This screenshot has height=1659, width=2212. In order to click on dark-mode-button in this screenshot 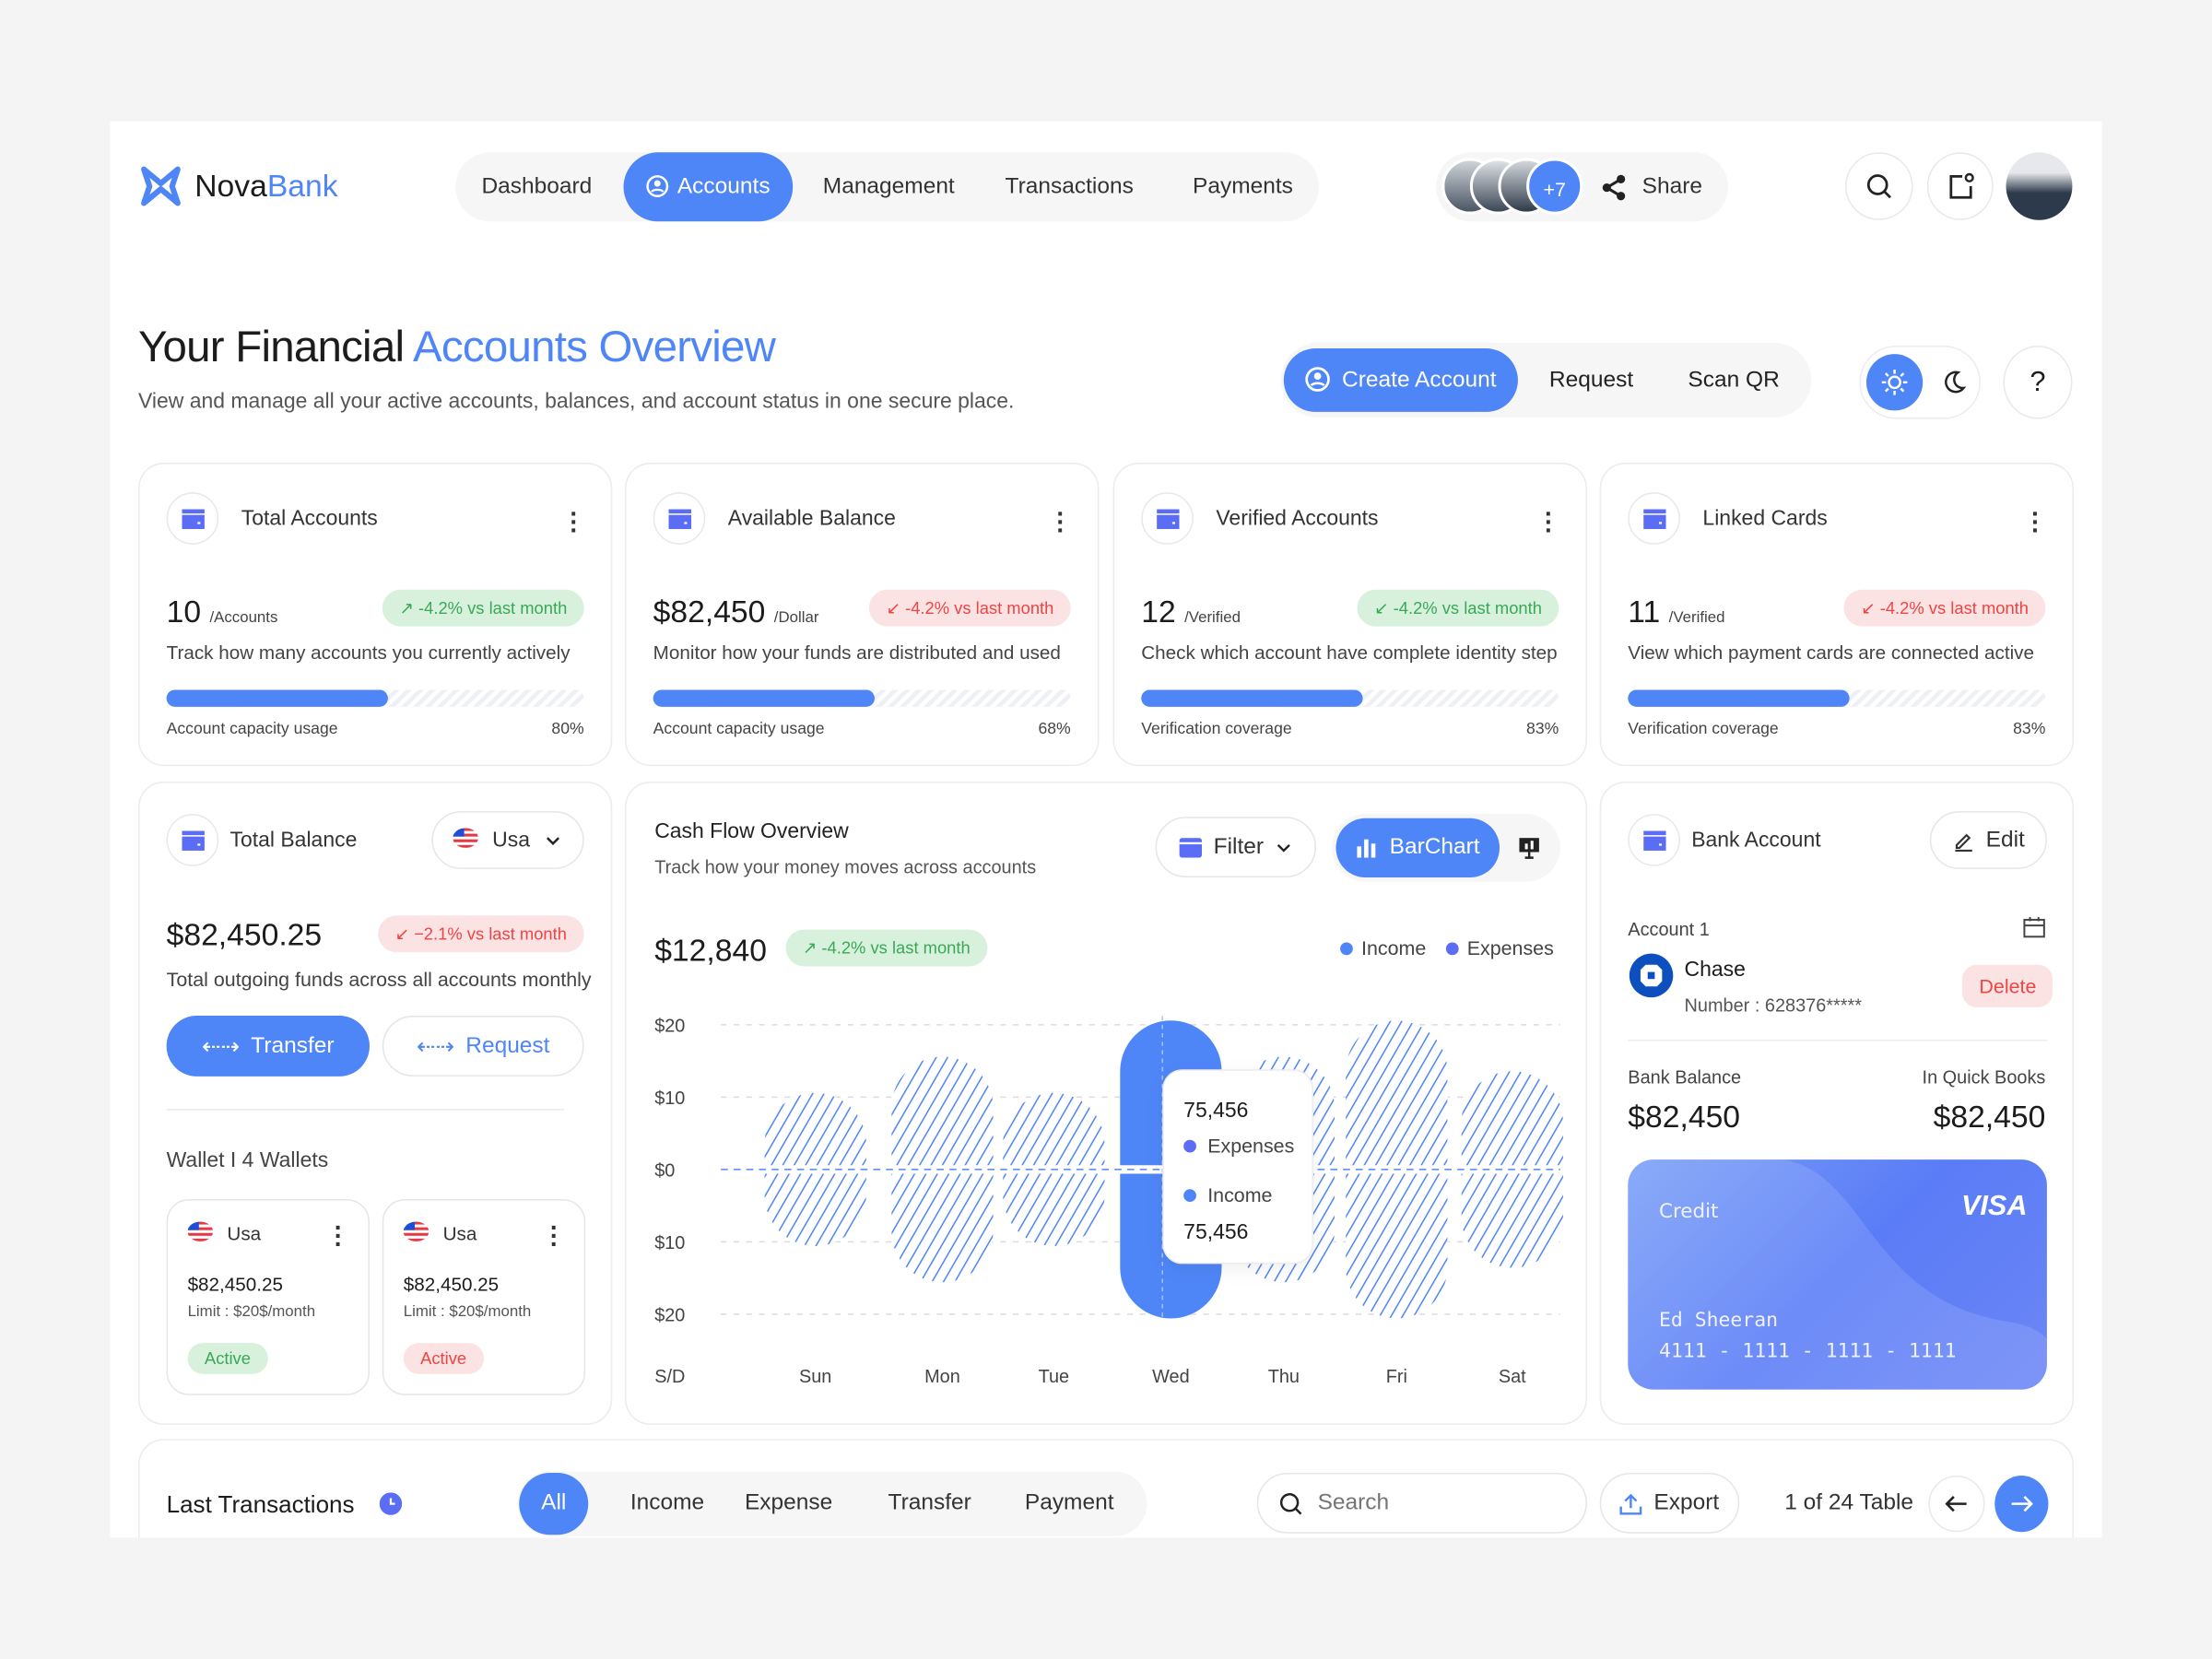, I will do `click(1953, 382)`.